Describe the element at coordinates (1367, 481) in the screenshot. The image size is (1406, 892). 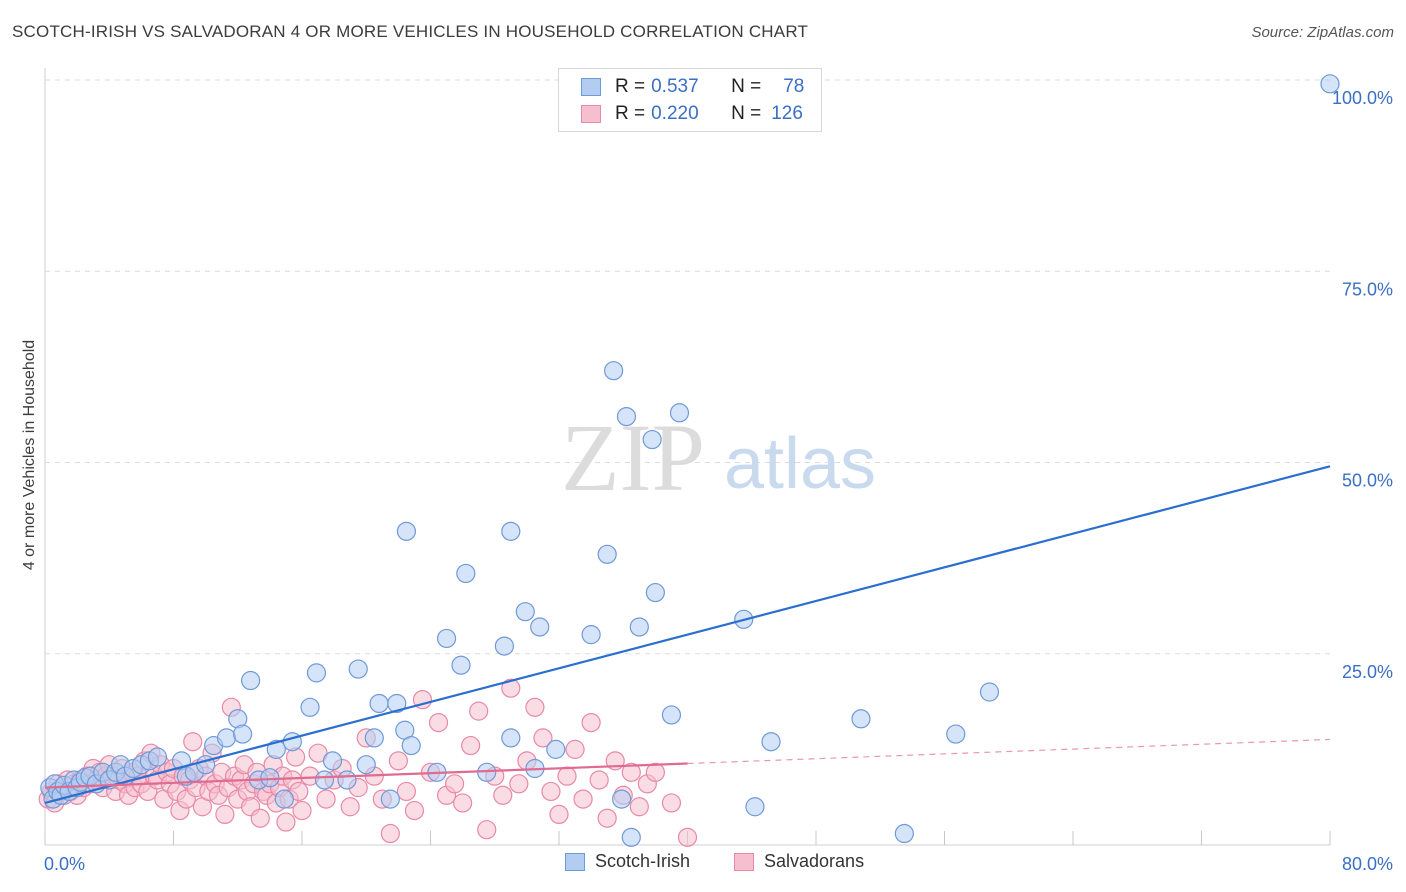
I see `y-tick-label: 50.0%` at that location.